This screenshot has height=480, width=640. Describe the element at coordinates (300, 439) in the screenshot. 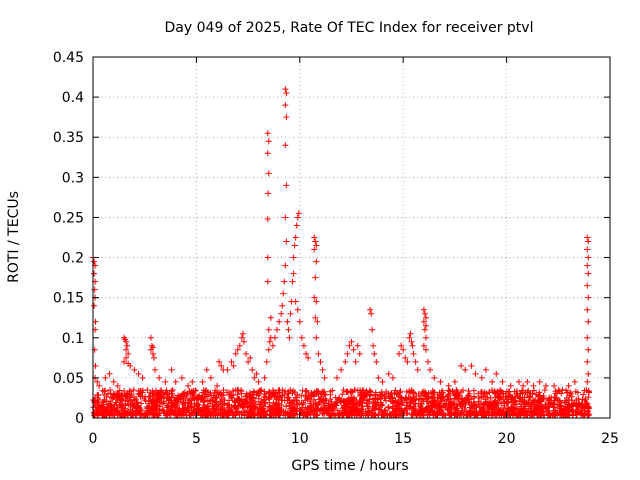

I see `x-tick-label: 10` at that location.